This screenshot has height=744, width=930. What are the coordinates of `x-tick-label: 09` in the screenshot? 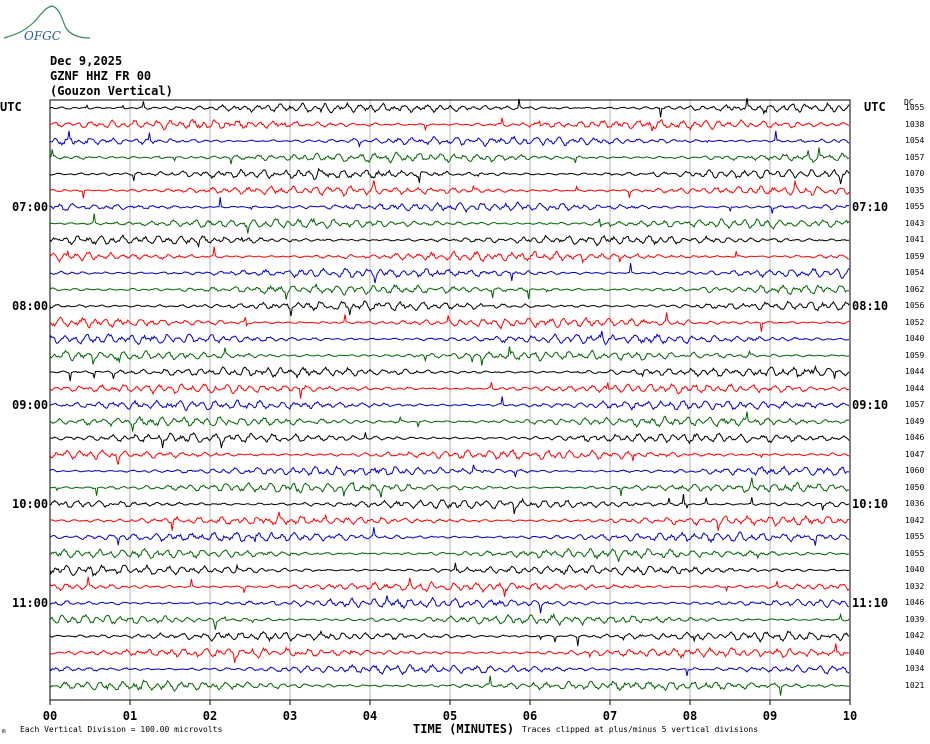 It's located at (770, 716).